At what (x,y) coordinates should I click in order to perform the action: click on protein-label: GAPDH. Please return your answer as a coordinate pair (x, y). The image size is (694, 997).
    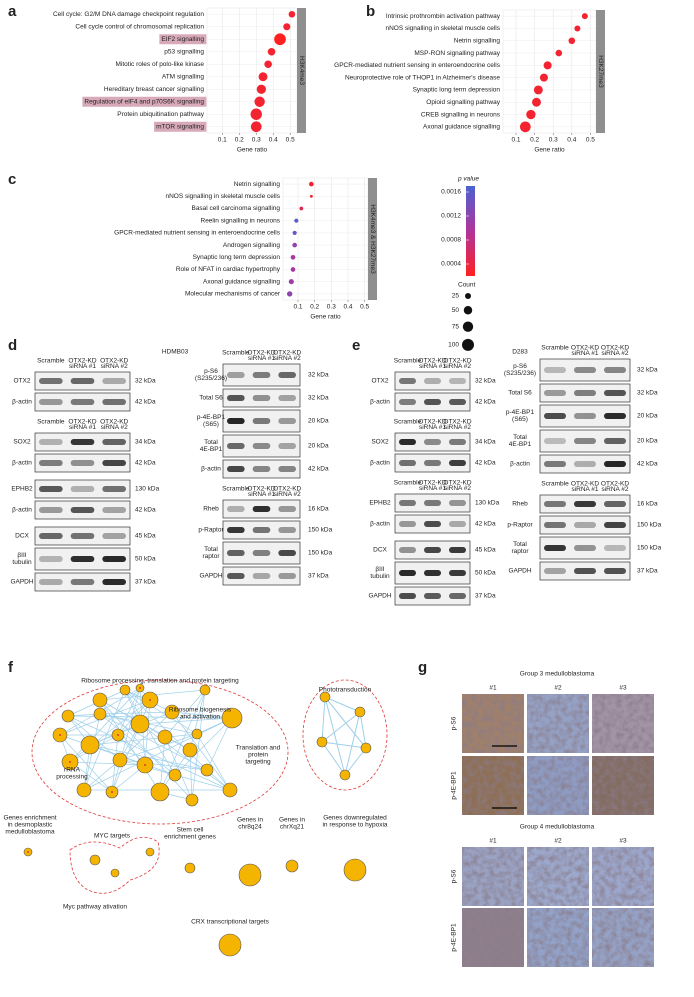
    Looking at the image, I should click on (21, 582).